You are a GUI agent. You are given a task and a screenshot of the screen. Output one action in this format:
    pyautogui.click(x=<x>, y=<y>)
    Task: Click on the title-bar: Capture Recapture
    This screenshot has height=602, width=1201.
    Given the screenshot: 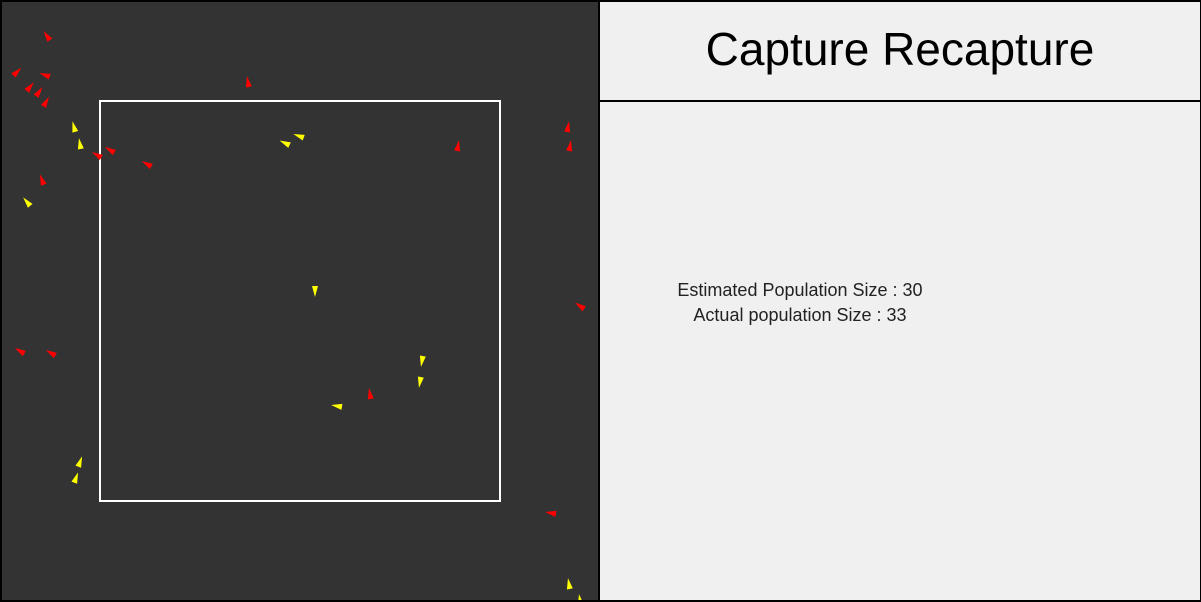 What is the action you would take?
    pyautogui.click(x=900, y=52)
    